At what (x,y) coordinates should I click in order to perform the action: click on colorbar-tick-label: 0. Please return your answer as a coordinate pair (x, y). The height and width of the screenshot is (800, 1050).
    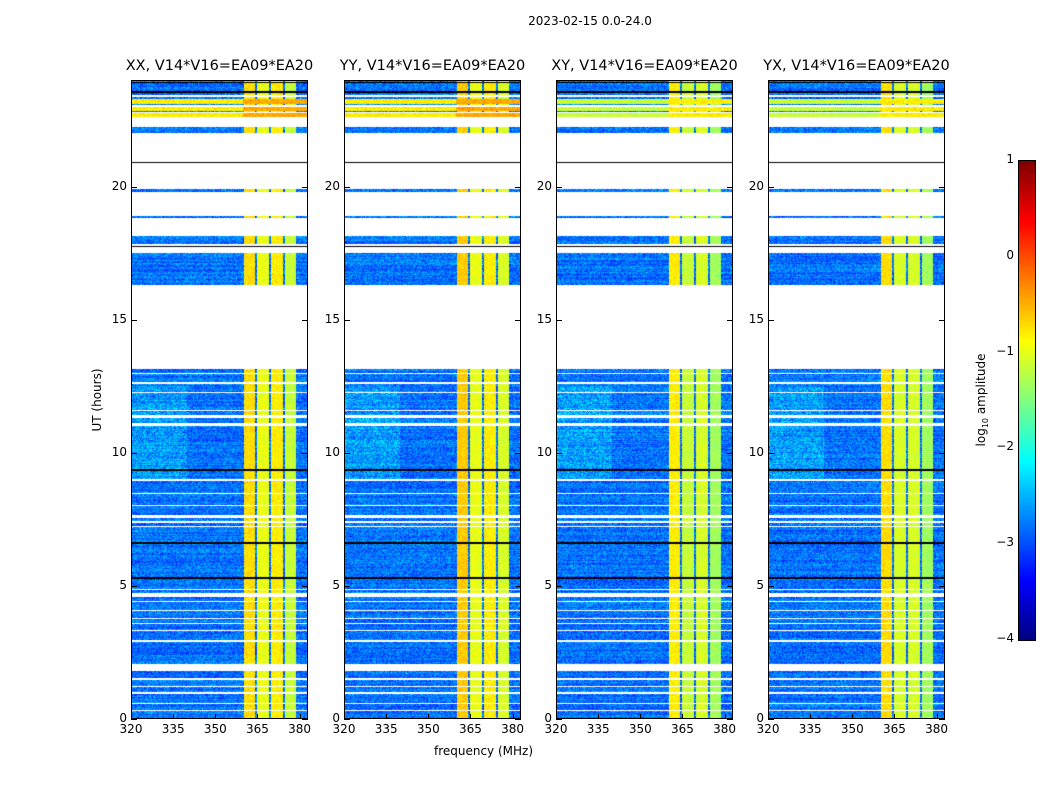
    Looking at the image, I should click on (1010, 254).